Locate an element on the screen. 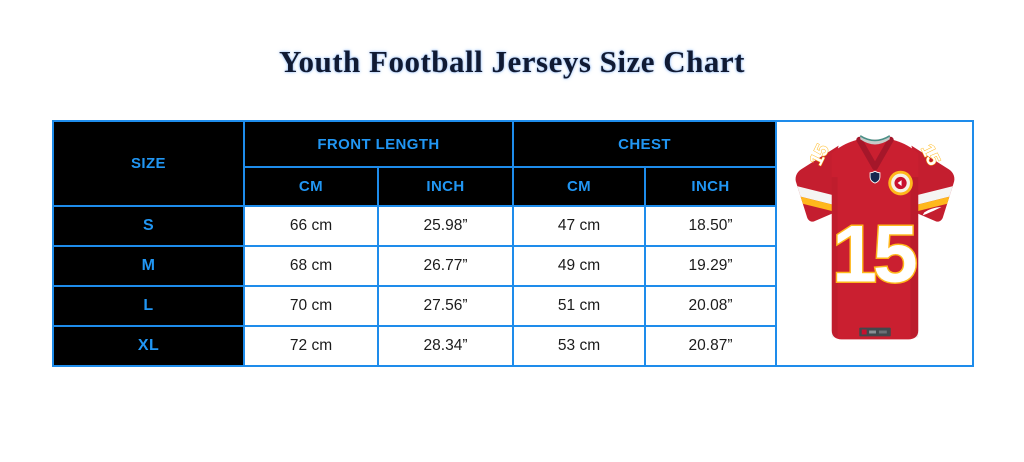  jersey-collar-trim is located at coordinates (874, 137).